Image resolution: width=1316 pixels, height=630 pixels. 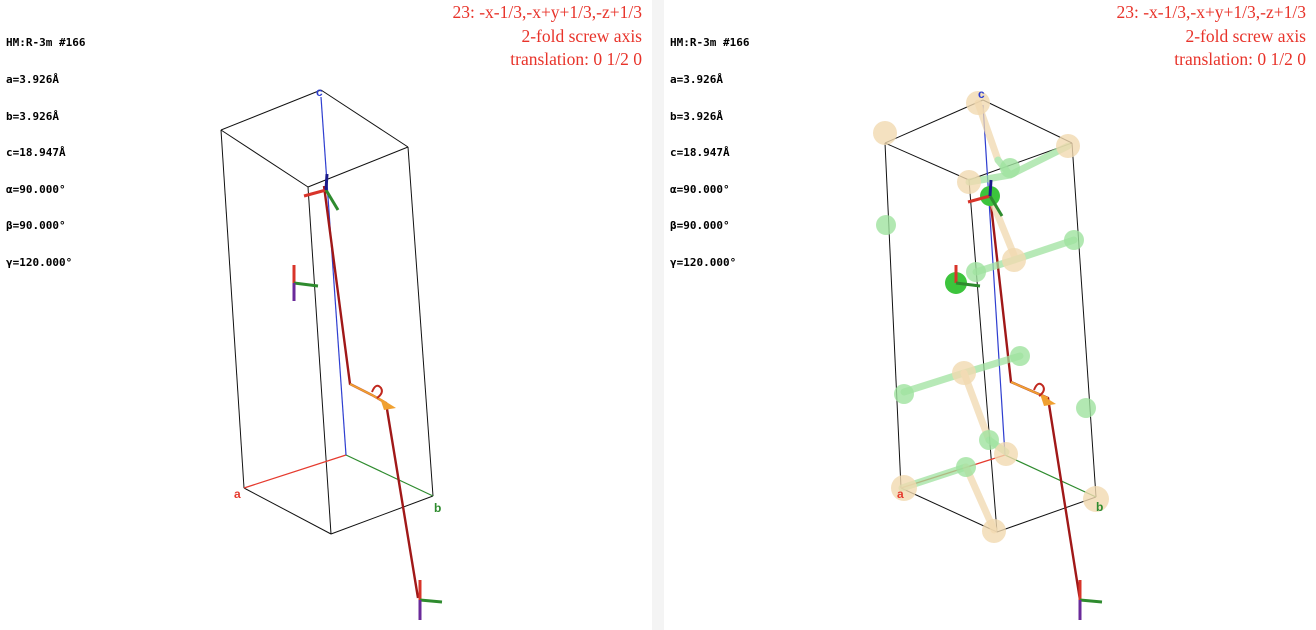 I want to click on screw-axis-line, so click(x=371, y=392).